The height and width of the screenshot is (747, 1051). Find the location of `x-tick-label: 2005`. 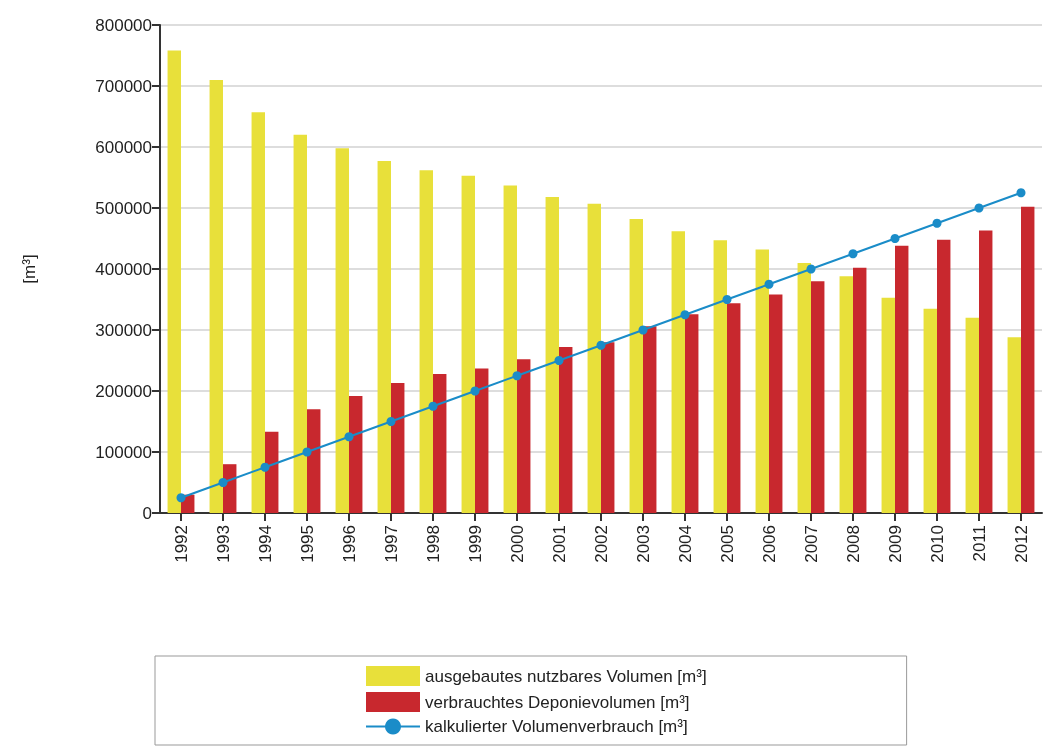

x-tick-label: 2005 is located at coordinates (727, 544).